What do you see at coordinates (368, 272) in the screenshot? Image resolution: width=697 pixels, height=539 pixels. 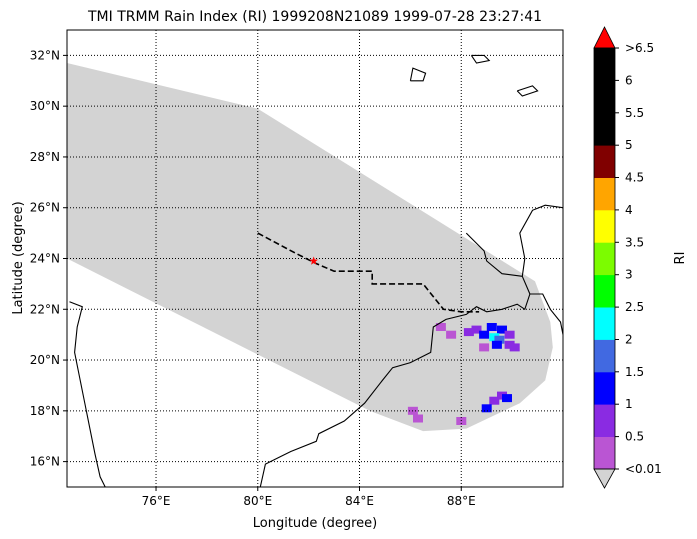 I see `storm-track` at bounding box center [368, 272].